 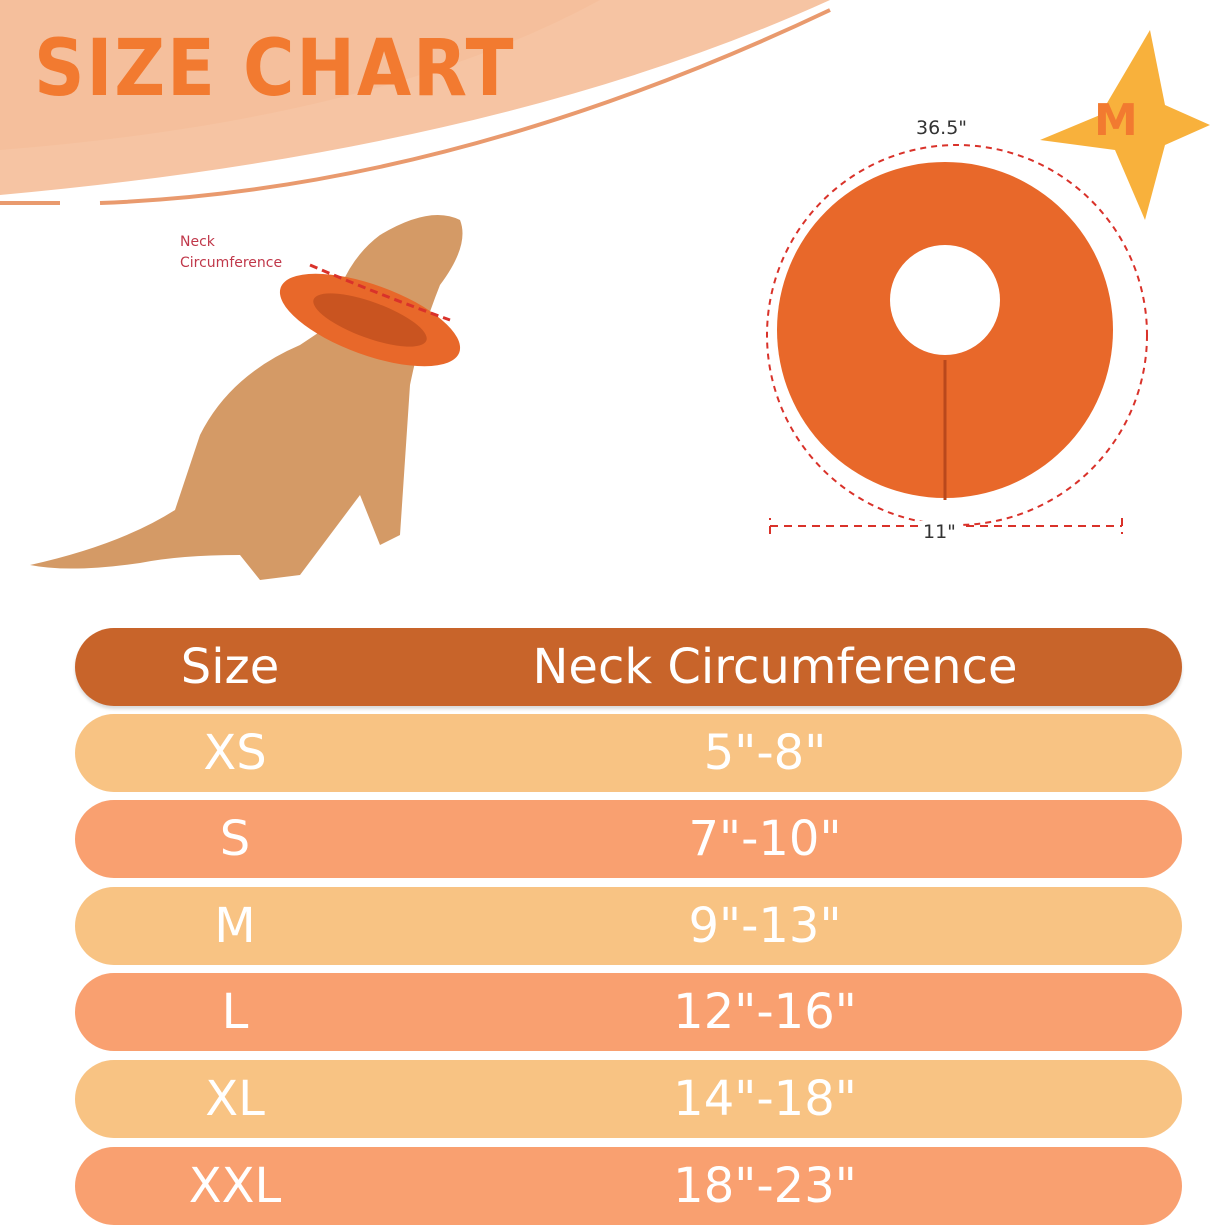 What do you see at coordinates (235, 753) in the screenshot?
I see `size-cell: XS` at bounding box center [235, 753].